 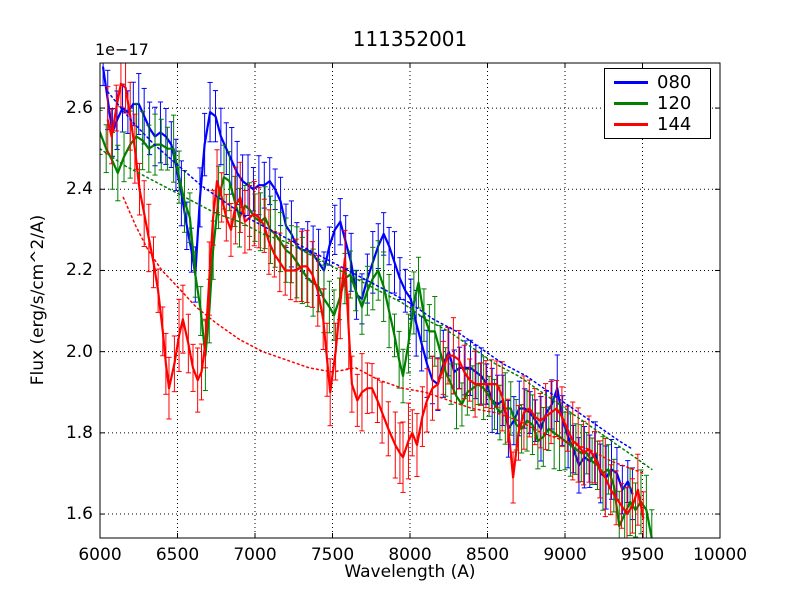 I want to click on legend-entry-080: 080, so click(x=657, y=82).